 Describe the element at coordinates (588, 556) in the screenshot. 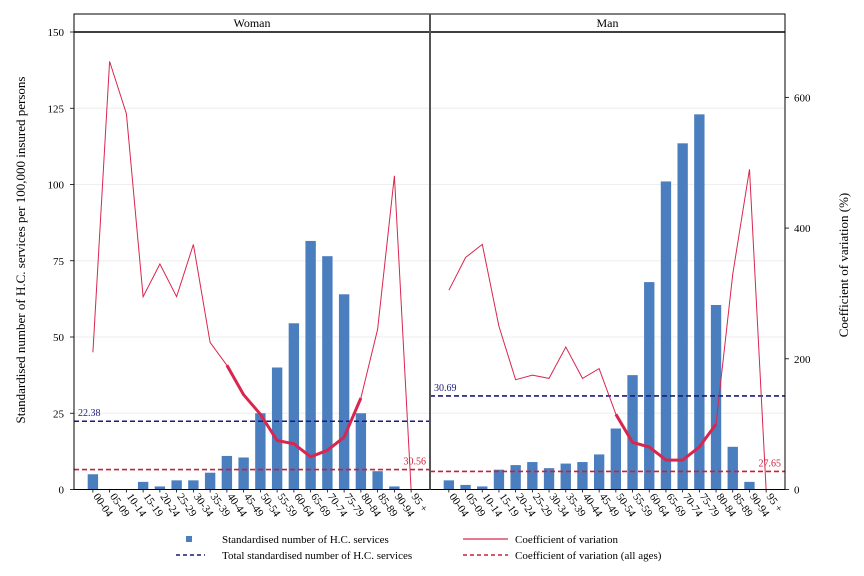

I see `legend-cv-all-label: Coefficient of variation (all ages)` at that location.